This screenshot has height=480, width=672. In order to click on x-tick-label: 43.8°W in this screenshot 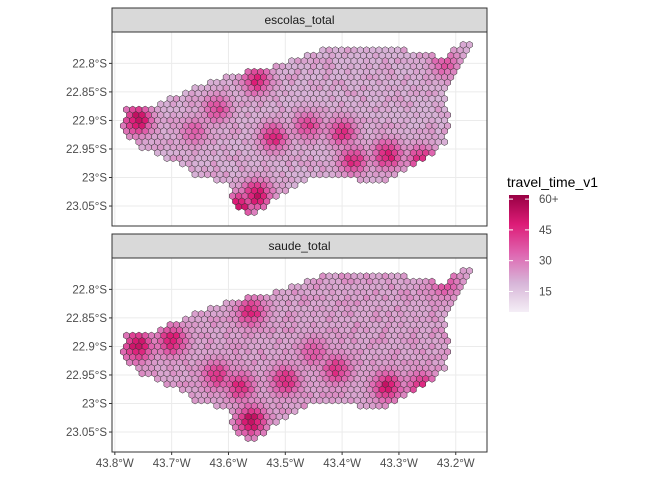, I will do `click(115, 464)`.